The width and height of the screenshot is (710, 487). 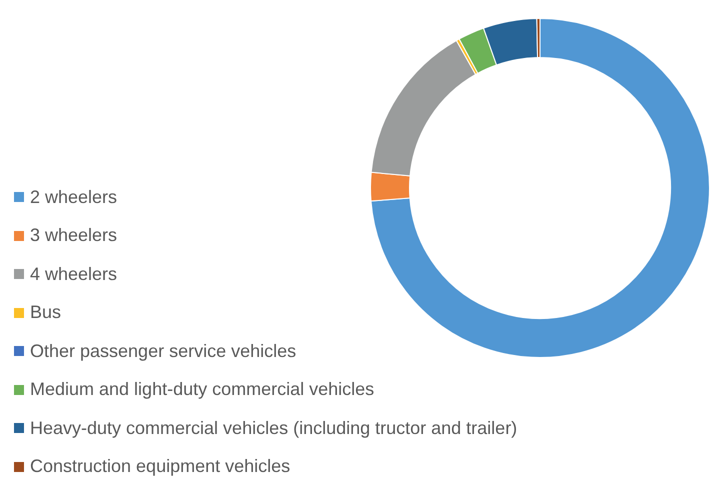 What do you see at coordinates (74, 197) in the screenshot?
I see `legend-label: 2 wheelers` at bounding box center [74, 197].